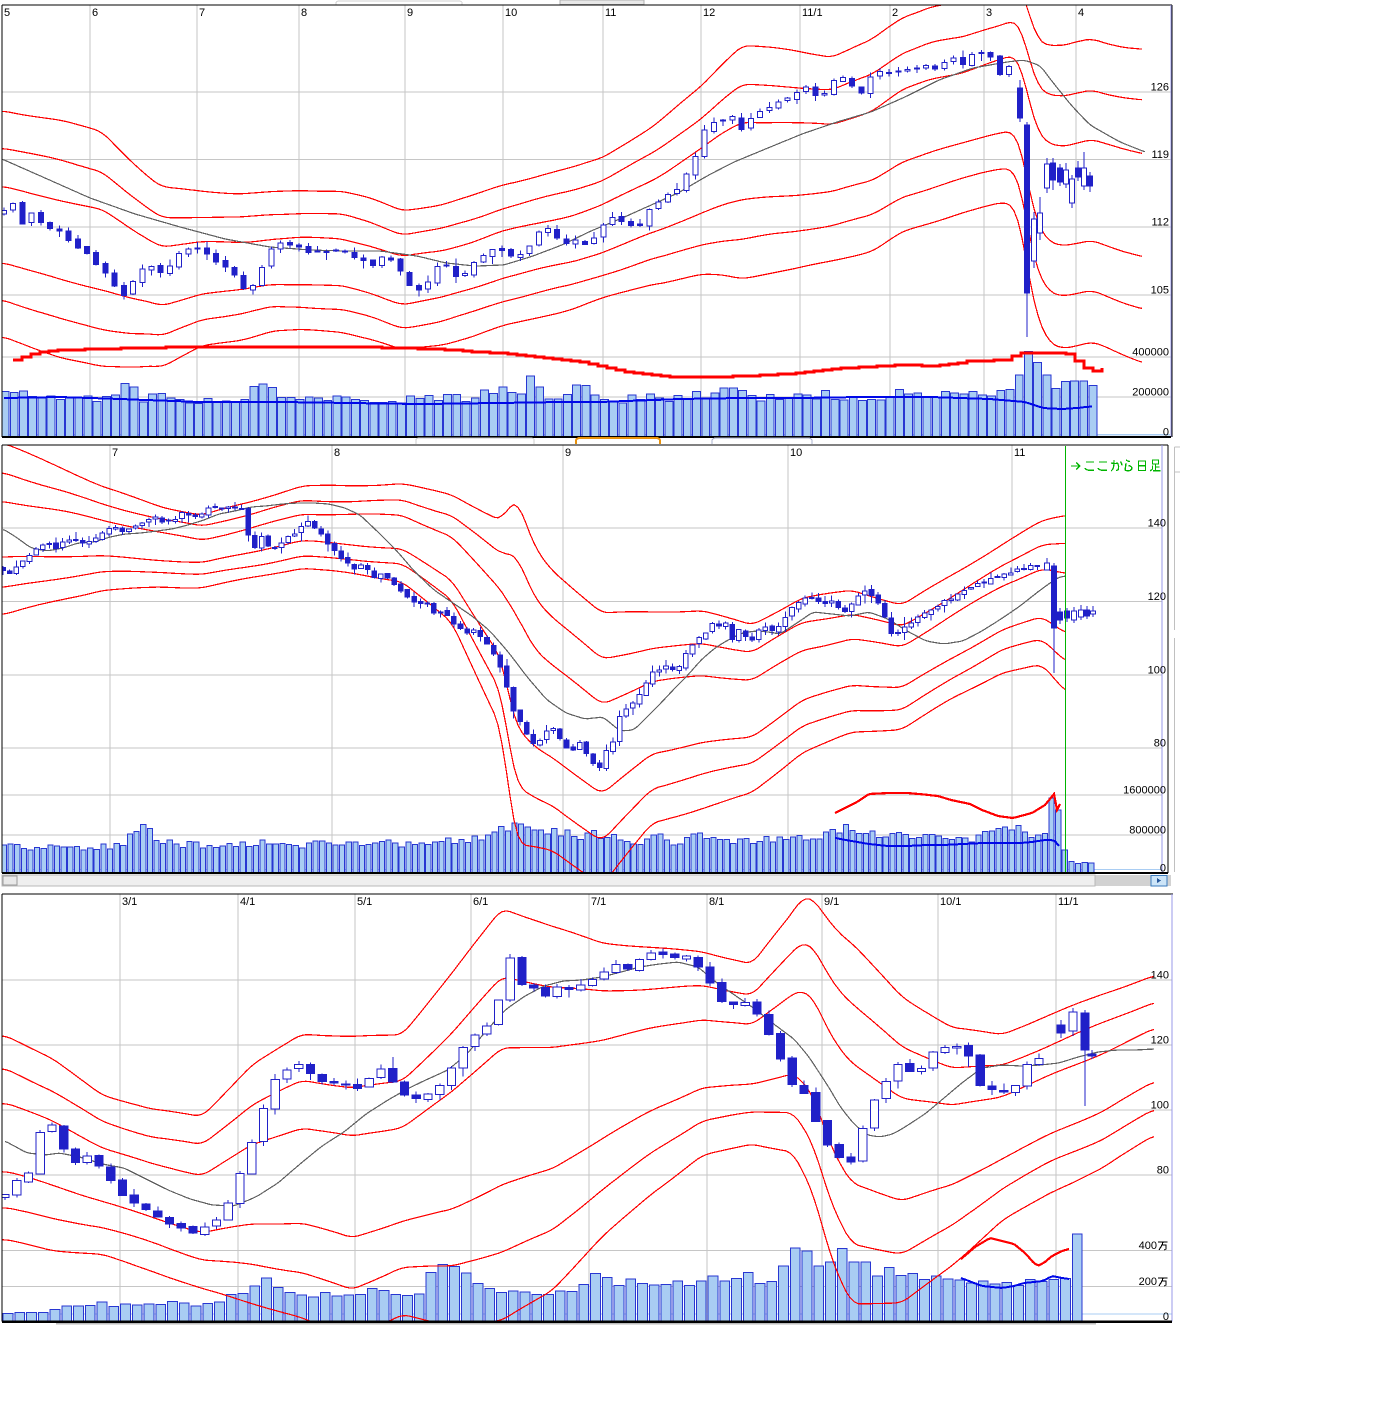 The height and width of the screenshot is (1404, 1380). What do you see at coordinates (716, 902) in the screenshot?
I see `svg-text: 8/1` at bounding box center [716, 902].